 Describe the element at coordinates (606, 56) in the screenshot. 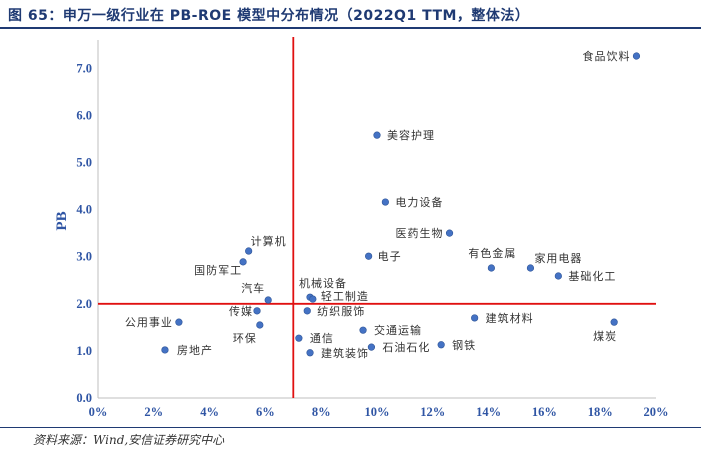

I see `point-label-1: 食品饮料` at that location.